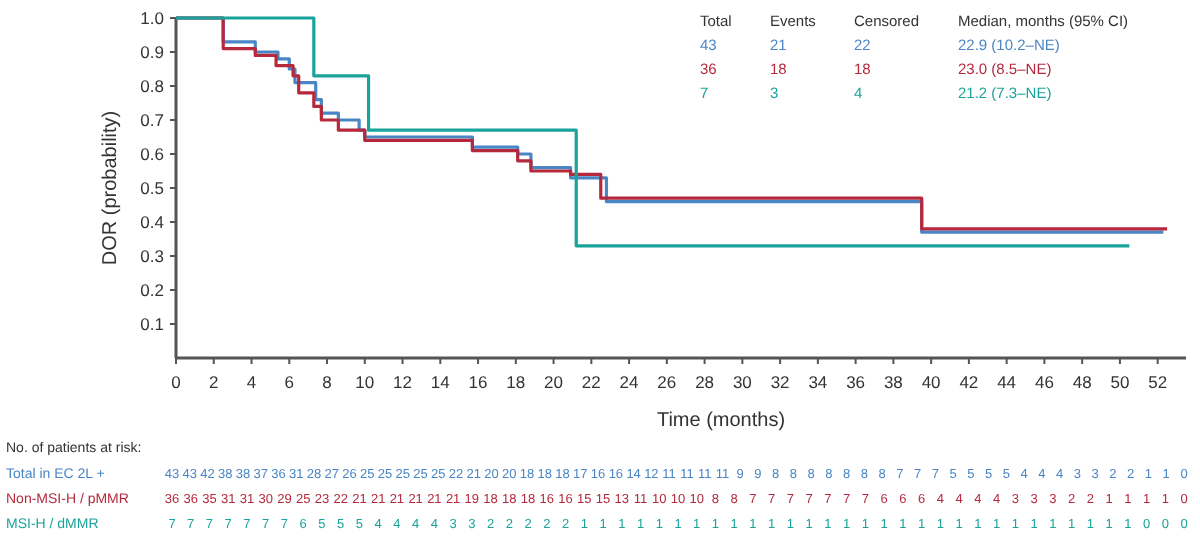  Describe the element at coordinates (1082, 382) in the screenshot. I see `x-tick-label: 48` at that location.